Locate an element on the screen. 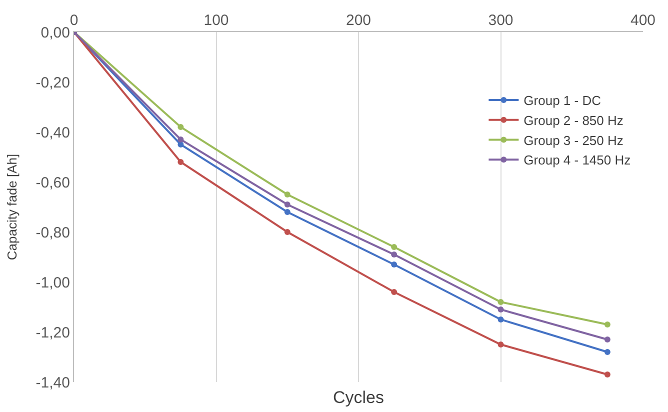 This screenshot has width=668, height=412. y-tick-label: -1,40 is located at coordinates (53, 383).